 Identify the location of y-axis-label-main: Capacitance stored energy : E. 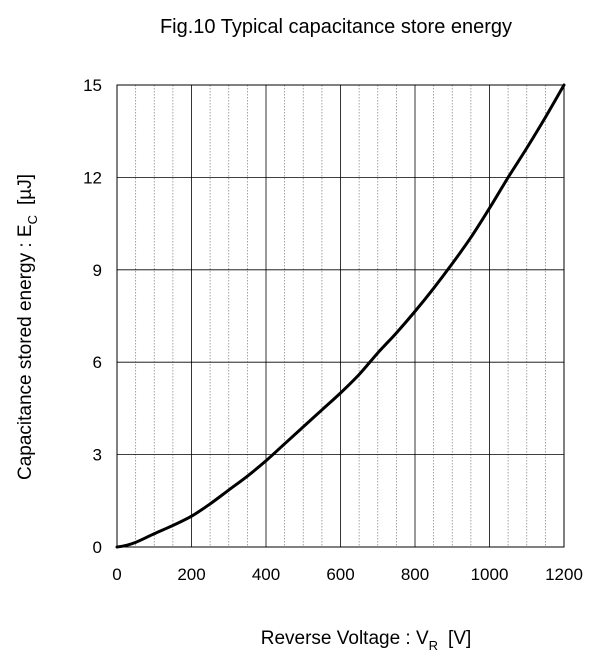
(25, 352).